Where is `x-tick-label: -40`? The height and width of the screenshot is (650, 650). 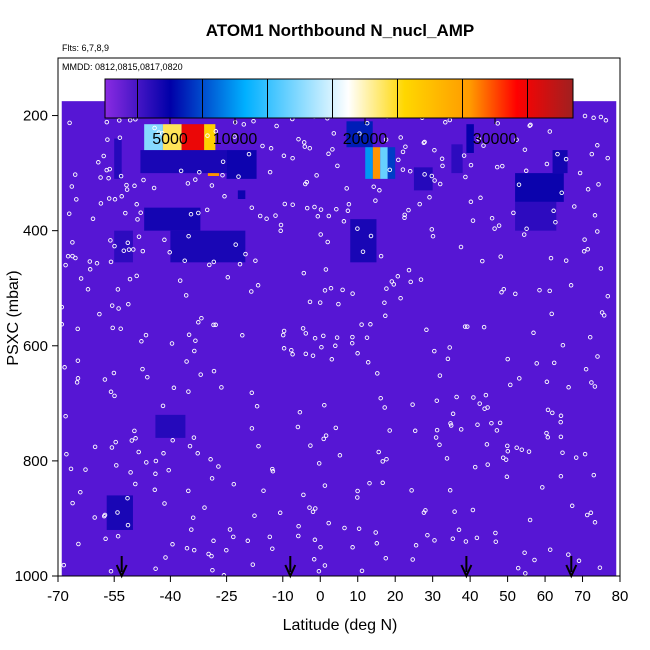
x-tick-label: -40 is located at coordinates (171, 596).